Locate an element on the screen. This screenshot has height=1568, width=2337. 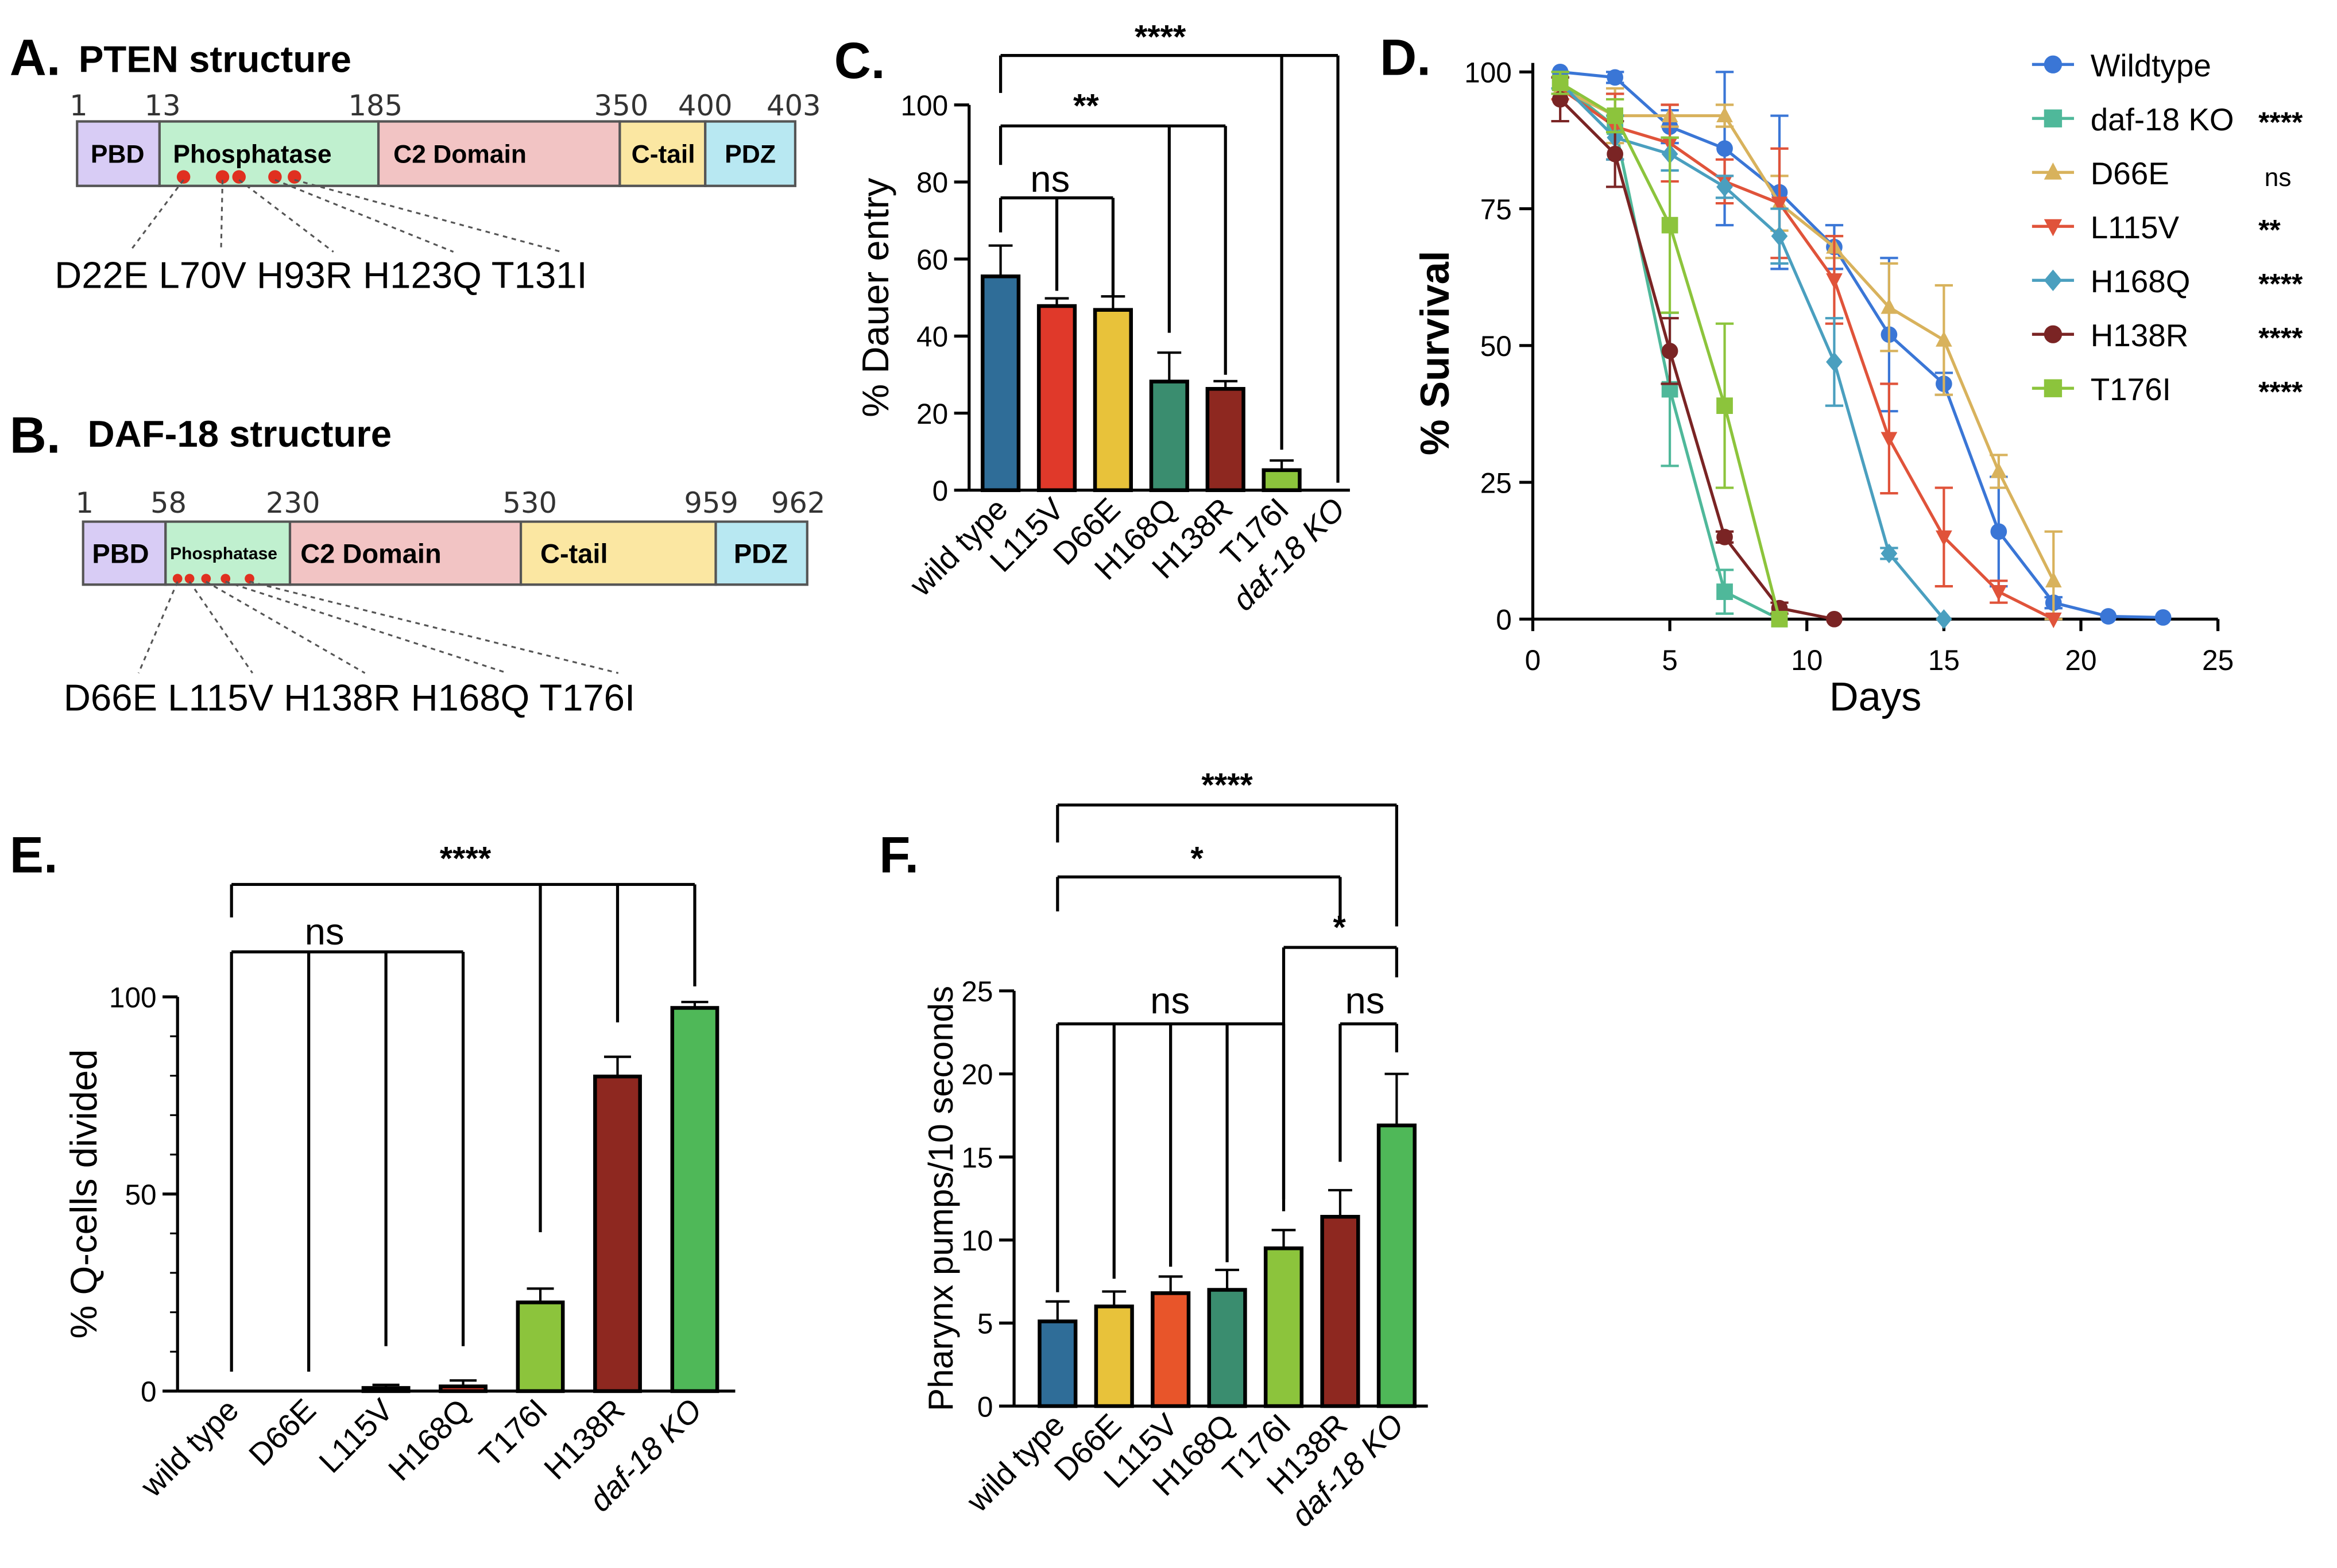
pten-domain-label: PBD is located at coordinates (118, 155).